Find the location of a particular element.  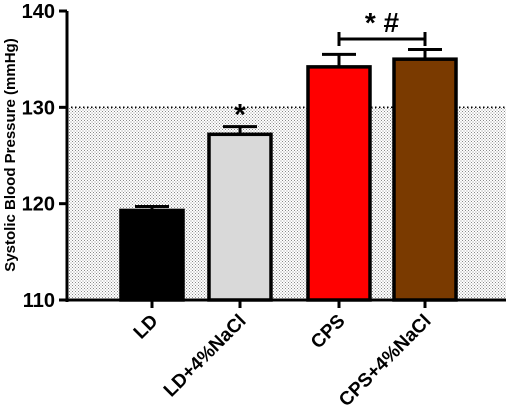

comparison-marker: * # is located at coordinates (382, 22).